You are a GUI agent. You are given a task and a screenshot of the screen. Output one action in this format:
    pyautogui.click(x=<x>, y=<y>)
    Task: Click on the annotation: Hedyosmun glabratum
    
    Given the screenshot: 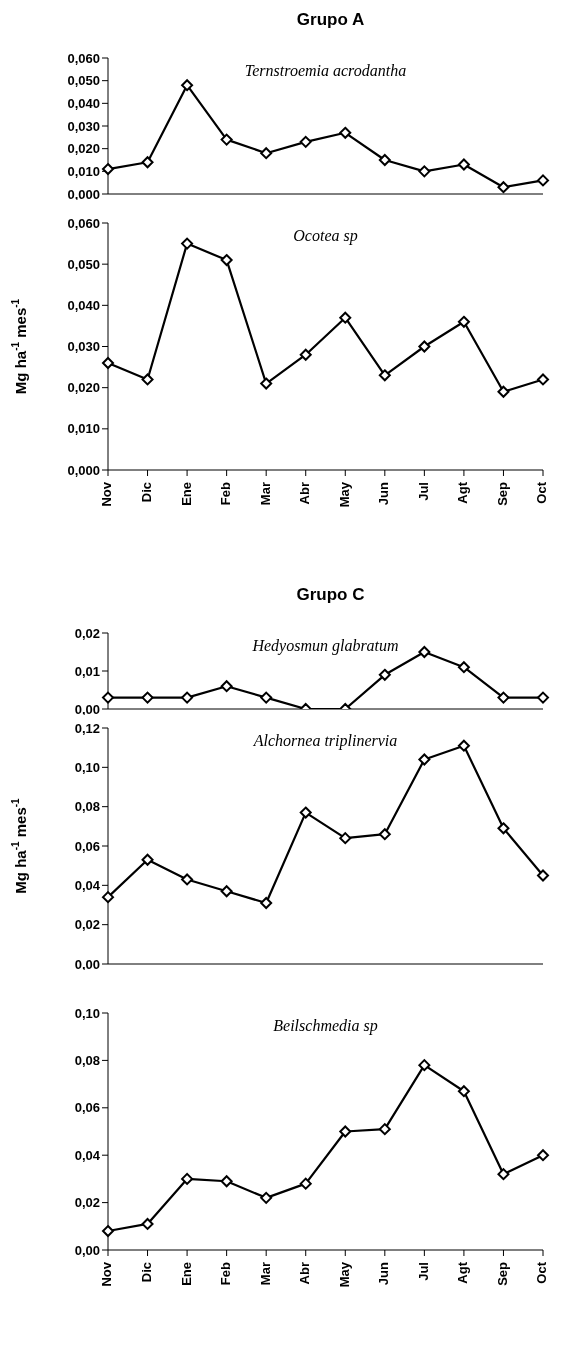 What is the action you would take?
    pyautogui.click(x=325, y=646)
    